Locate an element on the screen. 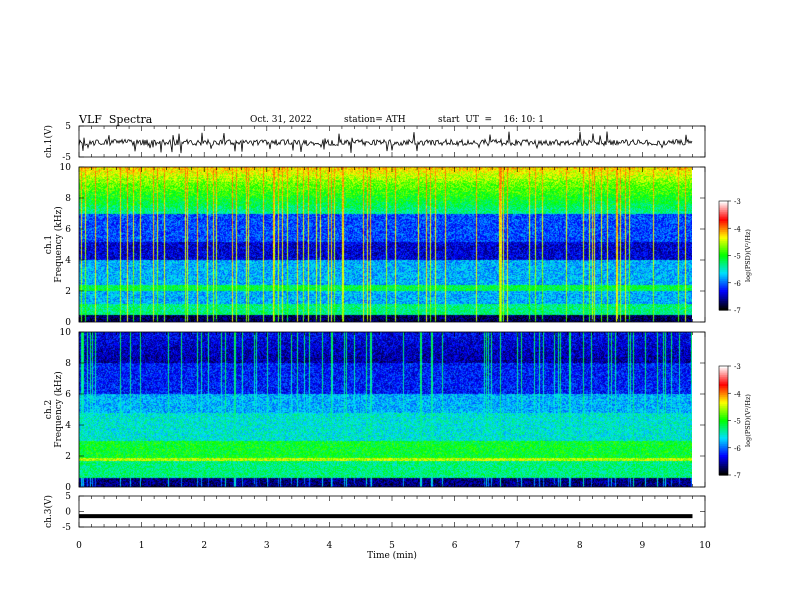 The height and width of the screenshot is (612, 792). ch1_spectrogram-ylabel: ch.1 is located at coordinates (49, 244).